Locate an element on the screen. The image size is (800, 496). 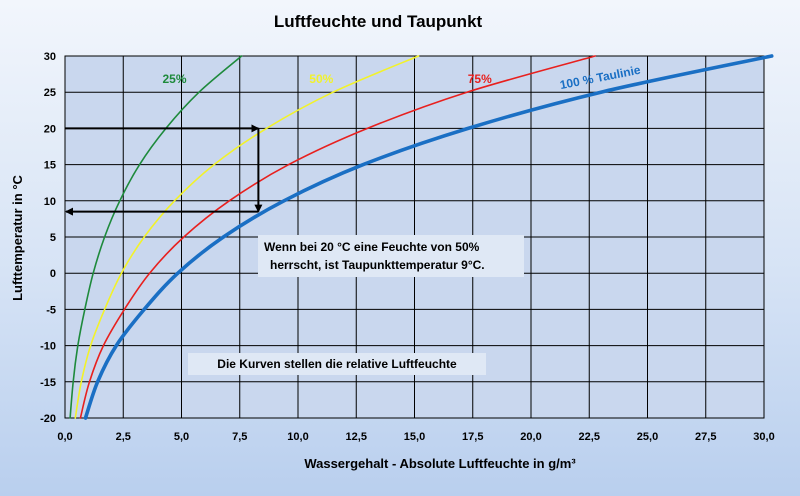
y-axis-label: Lufttemperatur in °C is located at coordinates (17, 237).